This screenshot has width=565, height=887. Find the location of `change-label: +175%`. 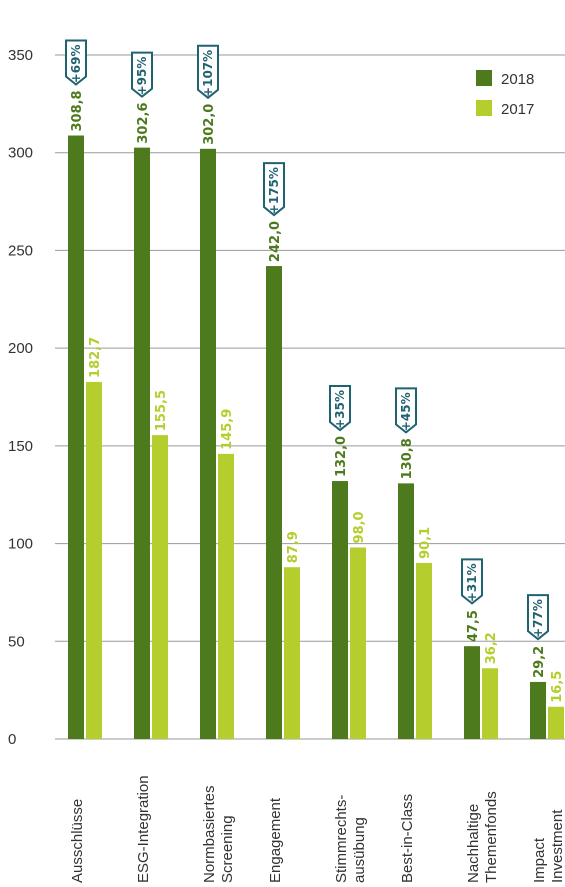

change-label: +175% is located at coordinates (274, 190).